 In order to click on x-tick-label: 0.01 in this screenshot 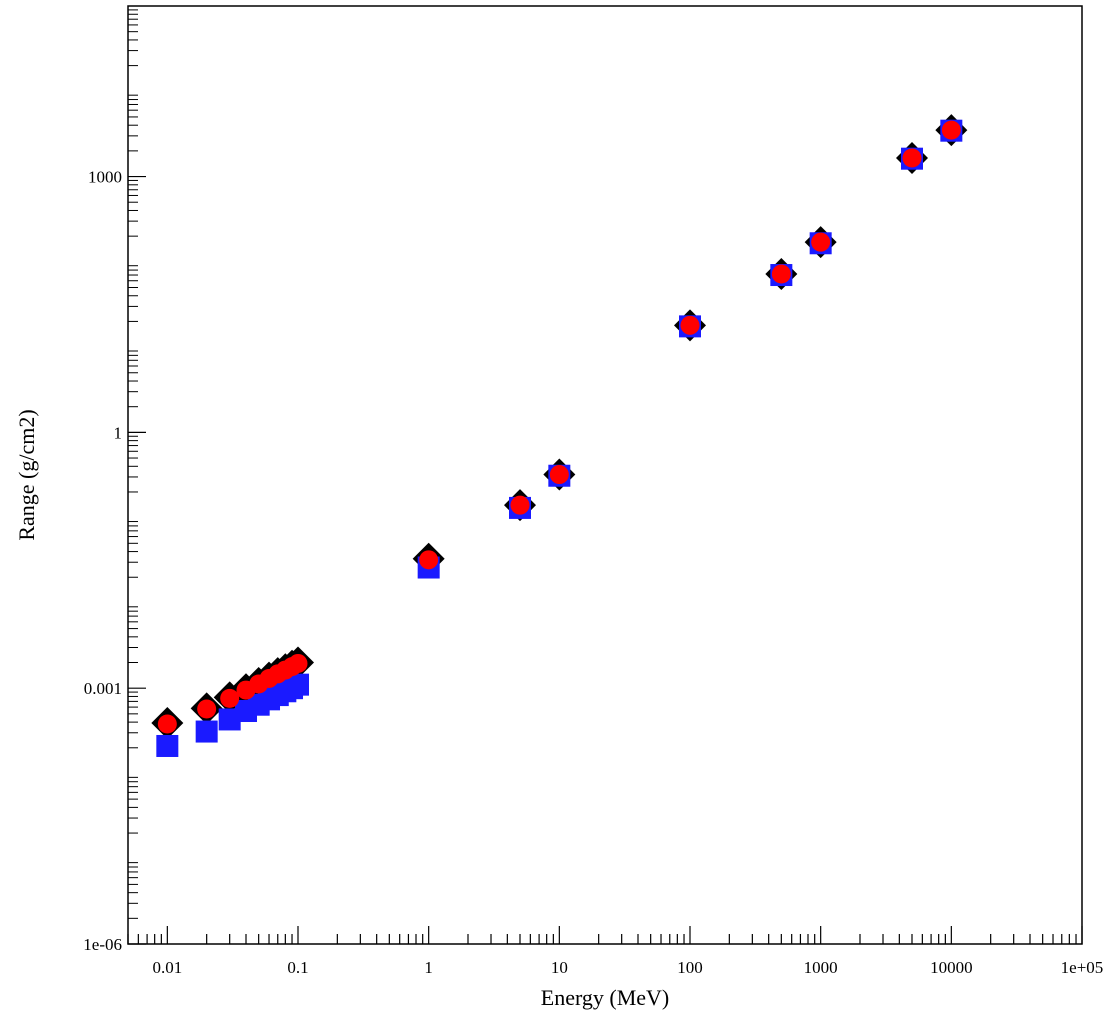, I will do `click(167, 967)`.